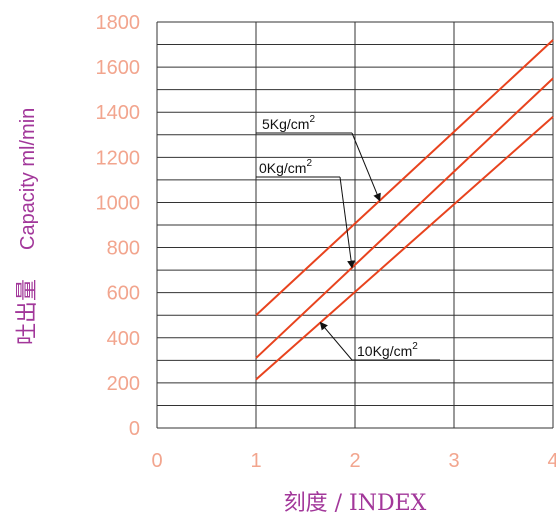  What do you see at coordinates (27, 312) in the screenshot?
I see `y-axis-label-jp: 吐出量` at bounding box center [27, 312].